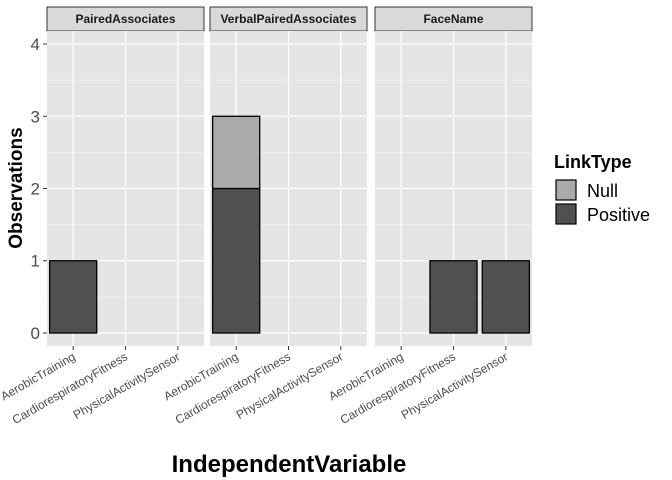  What do you see at coordinates (35, 44) in the screenshot?
I see `y-tick-label: 4` at bounding box center [35, 44].